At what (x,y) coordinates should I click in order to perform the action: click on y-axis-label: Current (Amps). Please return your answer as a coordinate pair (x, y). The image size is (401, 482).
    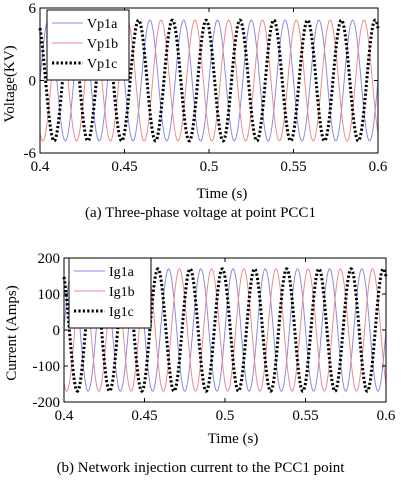
    Looking at the image, I should click on (12, 332).